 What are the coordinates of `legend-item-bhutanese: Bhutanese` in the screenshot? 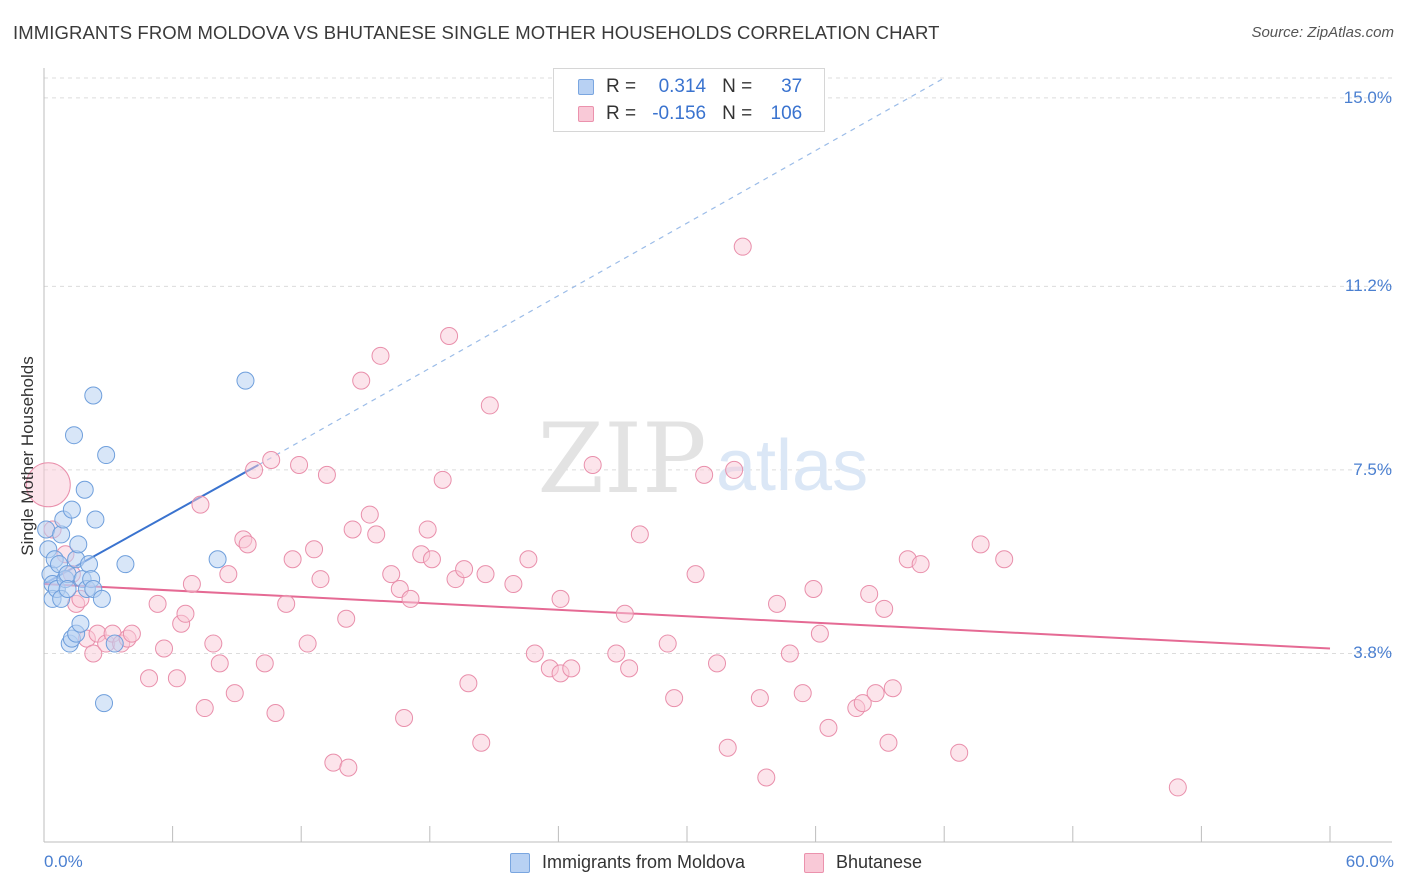 It's located at (863, 862).